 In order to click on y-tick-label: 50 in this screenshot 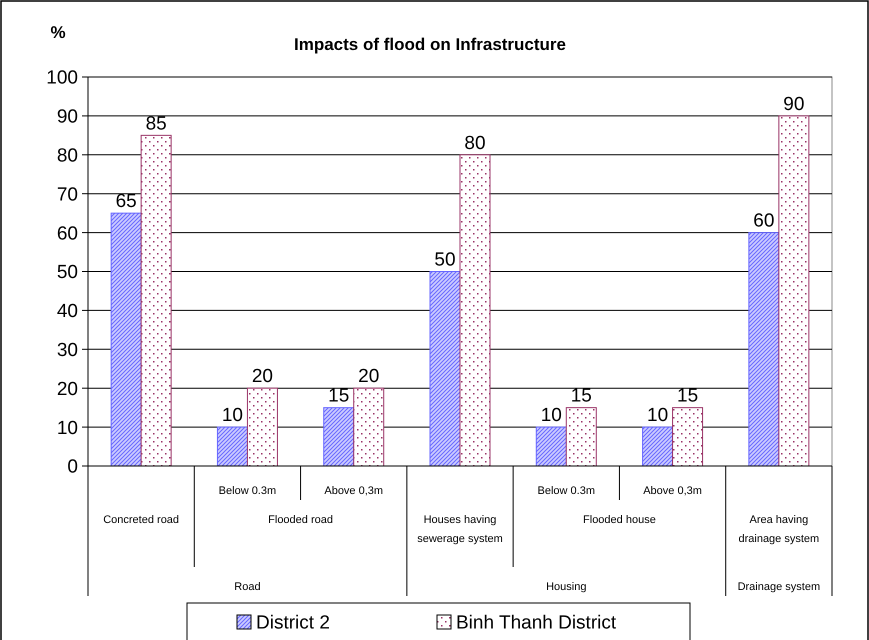, I will do `click(67, 273)`.